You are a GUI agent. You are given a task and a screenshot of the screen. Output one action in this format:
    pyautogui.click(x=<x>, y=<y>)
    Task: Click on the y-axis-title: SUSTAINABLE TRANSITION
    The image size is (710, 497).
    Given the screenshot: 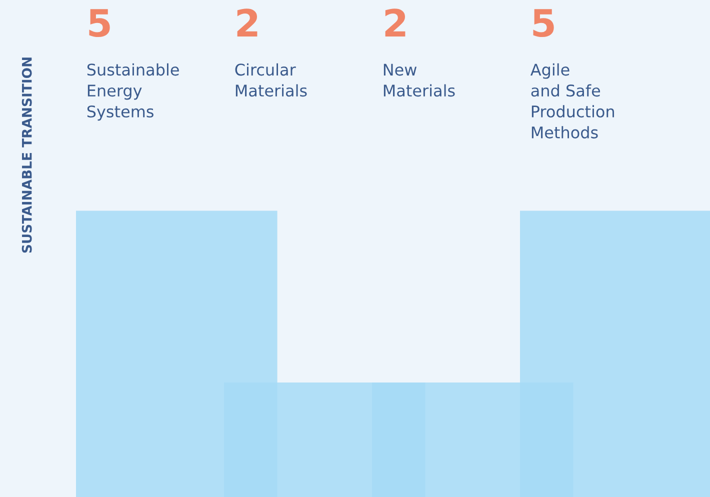 What is the action you would take?
    pyautogui.click(x=27, y=155)
    